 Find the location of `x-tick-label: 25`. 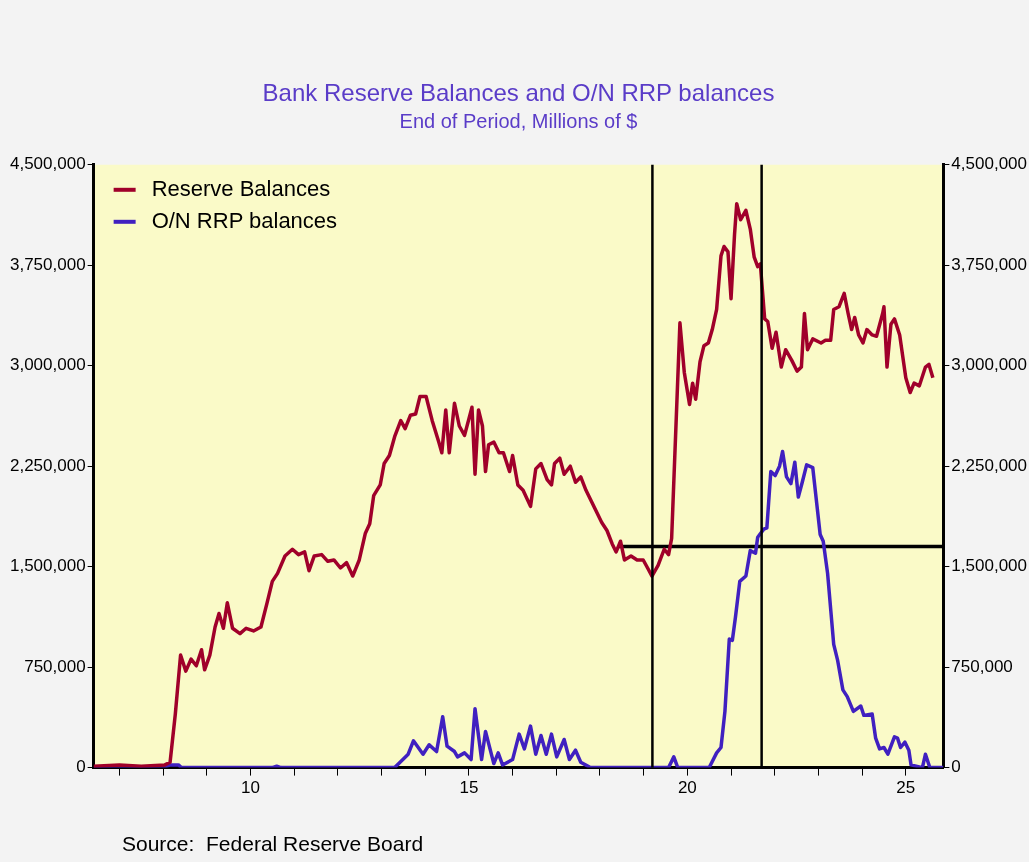

x-tick-label: 25 is located at coordinates (906, 788).